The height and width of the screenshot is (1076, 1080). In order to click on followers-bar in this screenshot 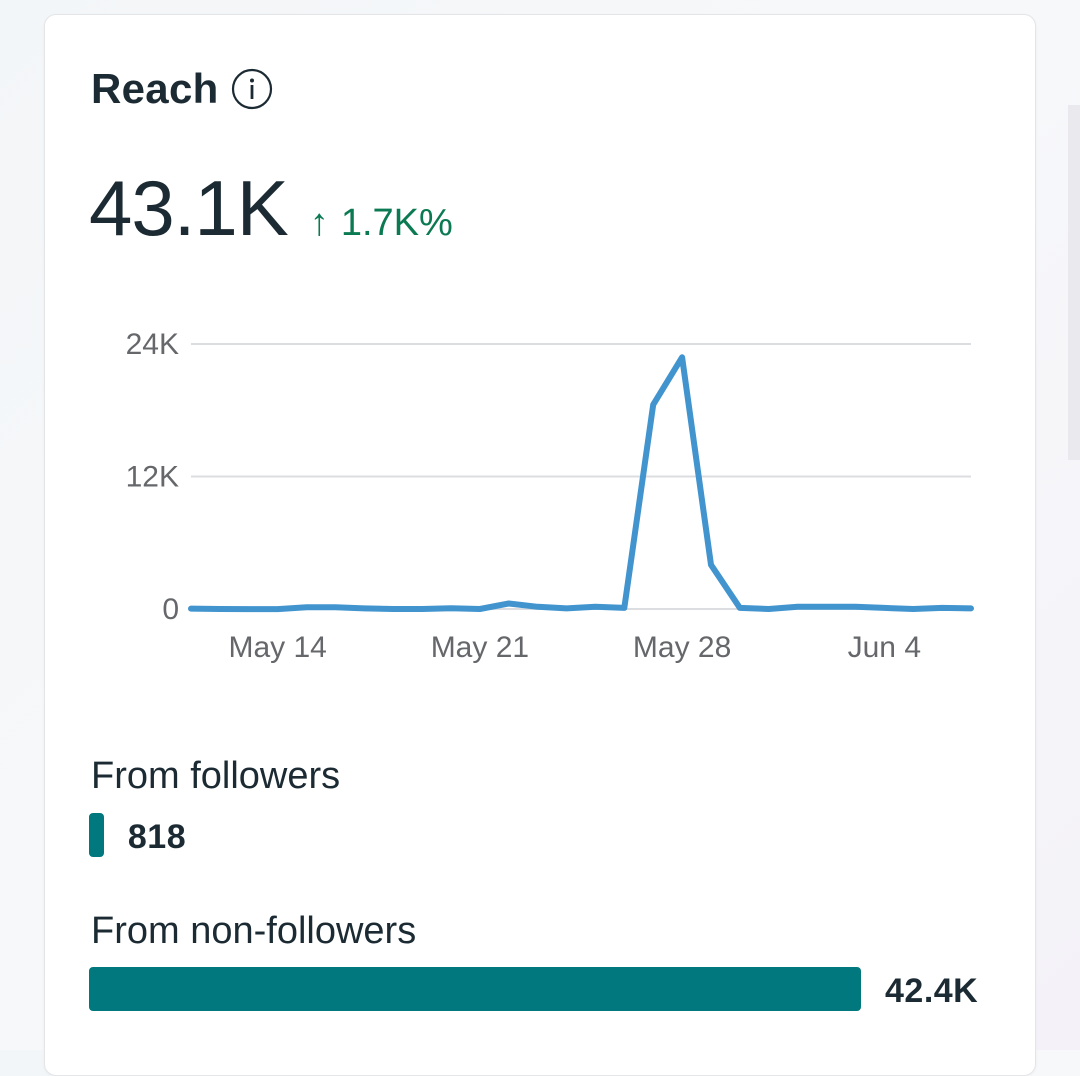, I will do `click(96, 835)`.